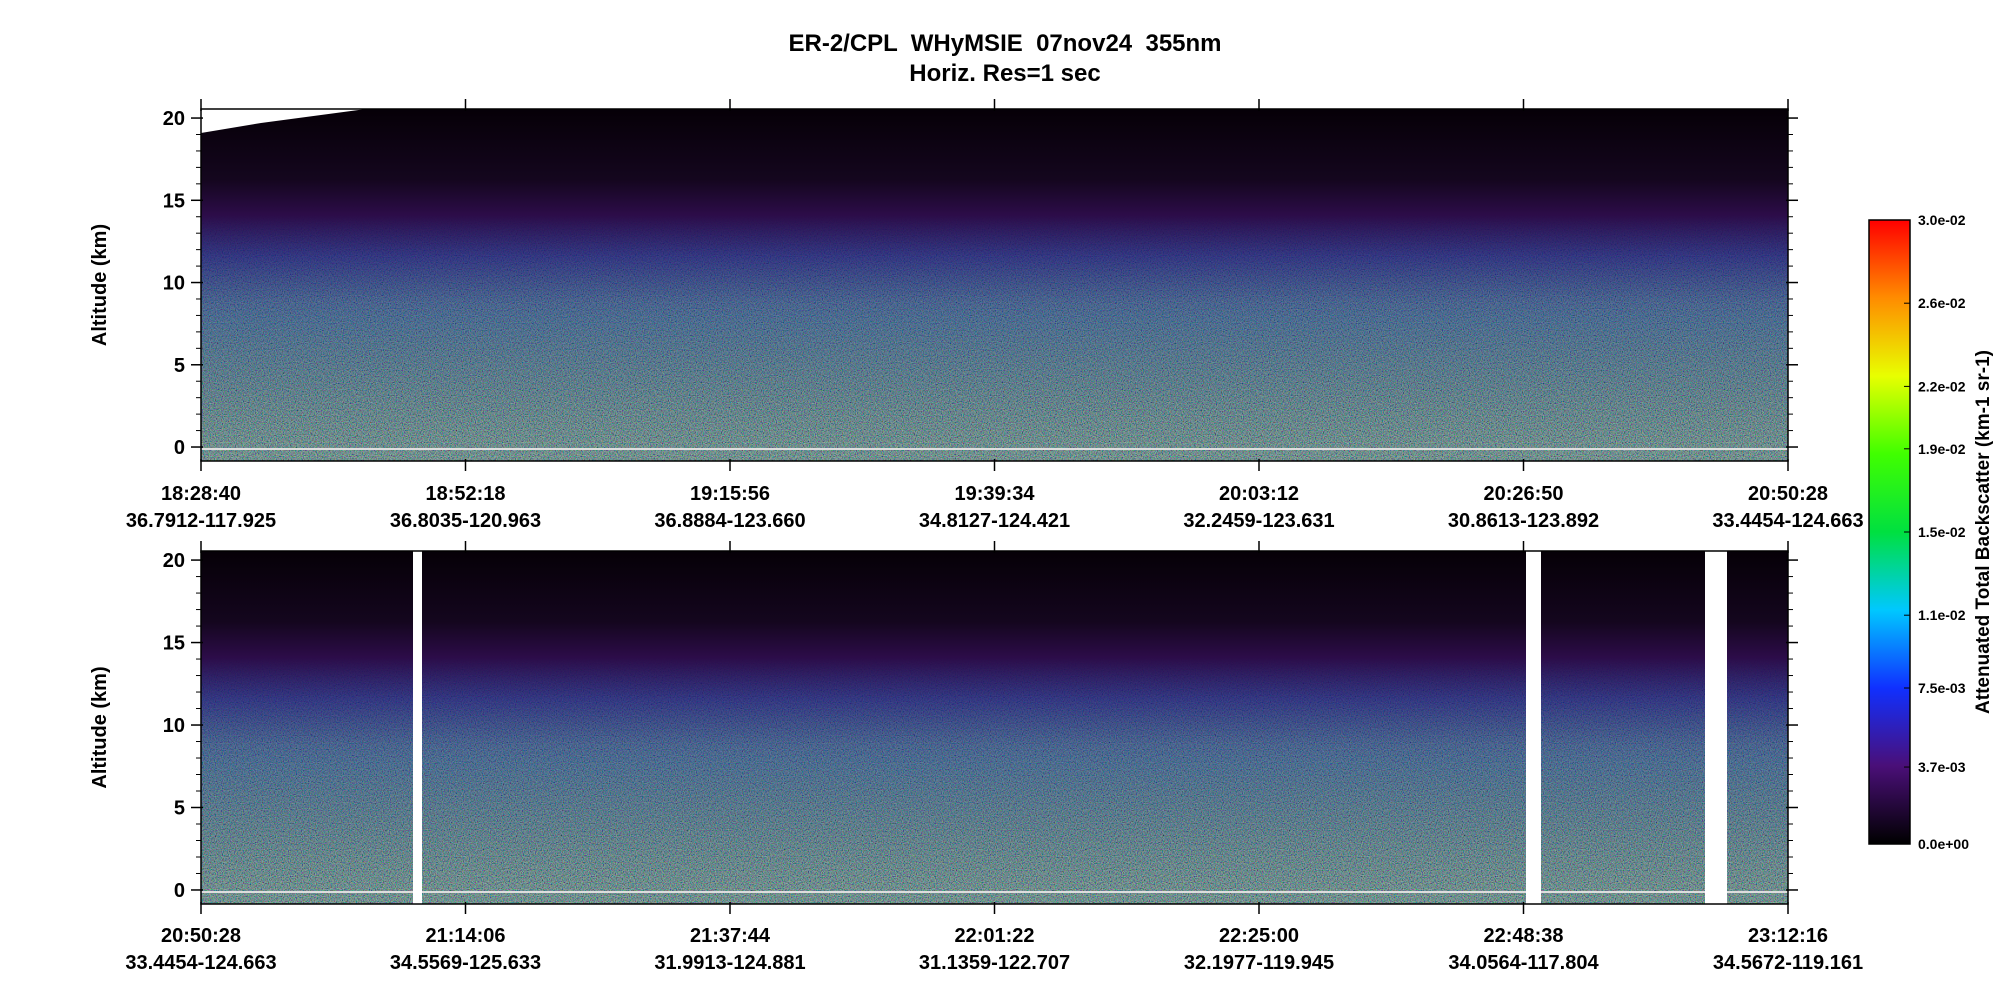 Image resolution: width=2000 pixels, height=1000 pixels. Describe the element at coordinates (1942, 303) in the screenshot. I see `colorbar-tick-label: 2.6e-02` at that location.